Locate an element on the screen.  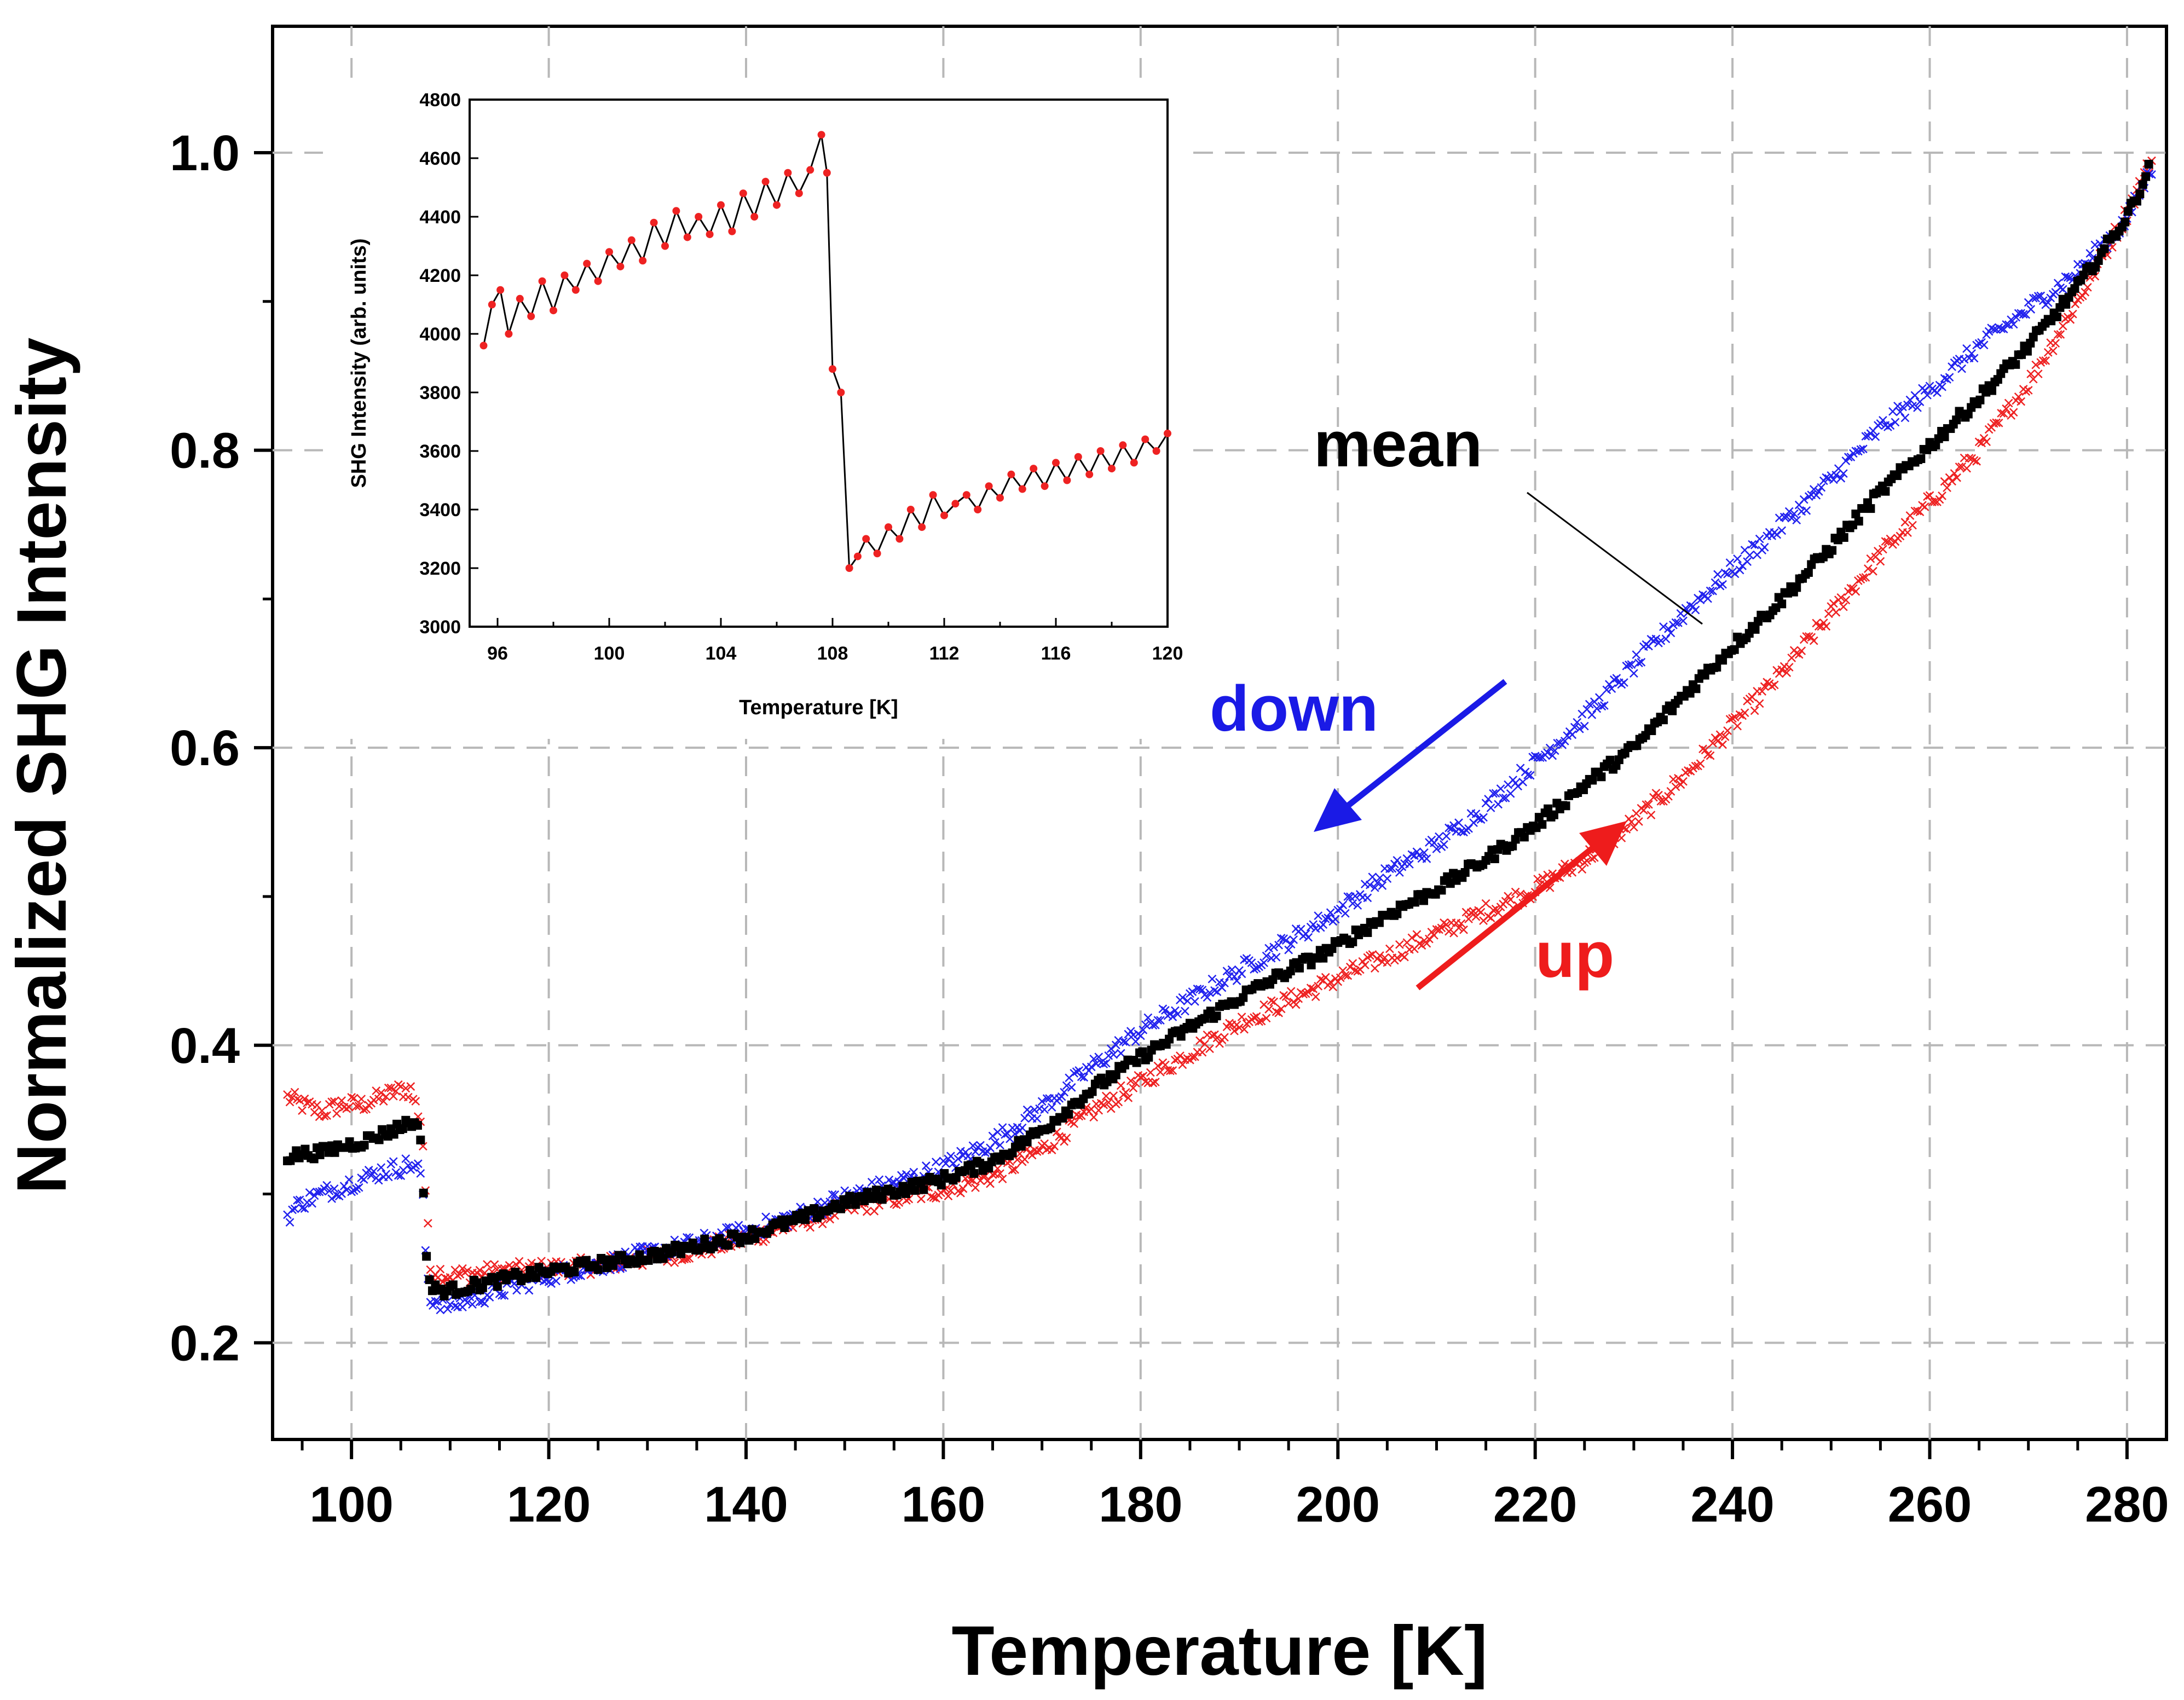
inset-y-tick-label: 4200 is located at coordinates (440, 276).